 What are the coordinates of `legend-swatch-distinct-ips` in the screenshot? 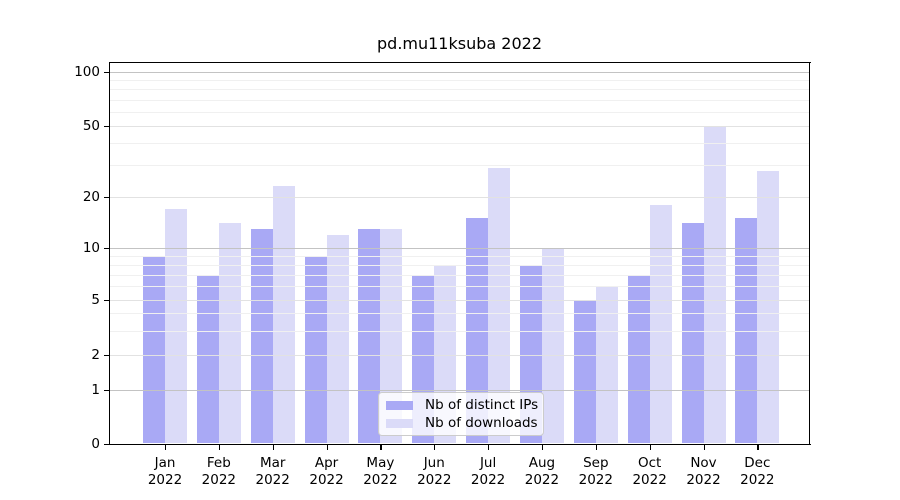 It's located at (399, 405).